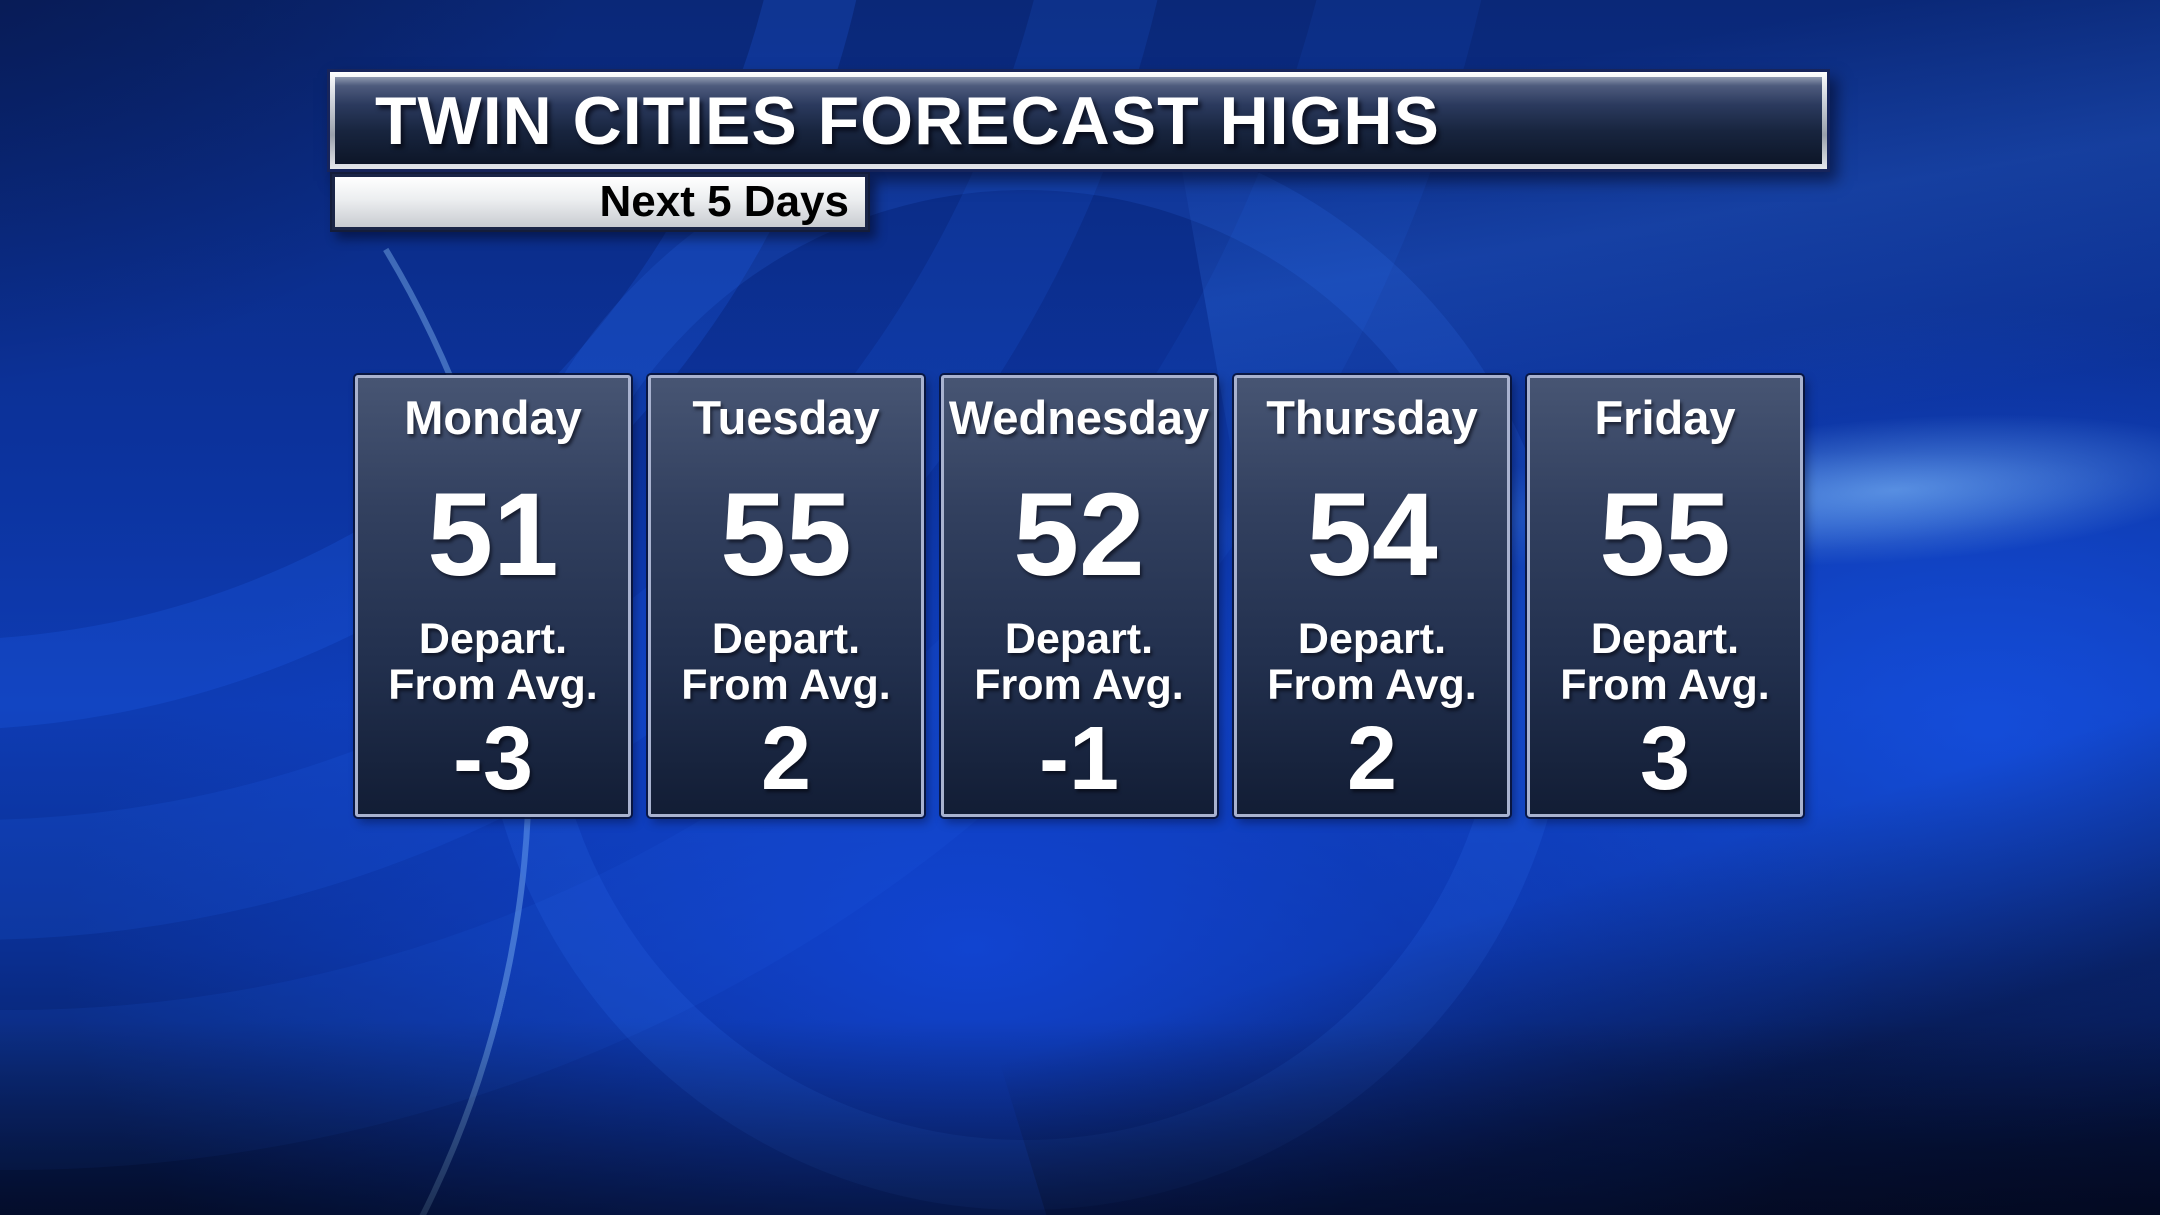  What do you see at coordinates (1372, 534) in the screenshot?
I see `high-temp: 54` at bounding box center [1372, 534].